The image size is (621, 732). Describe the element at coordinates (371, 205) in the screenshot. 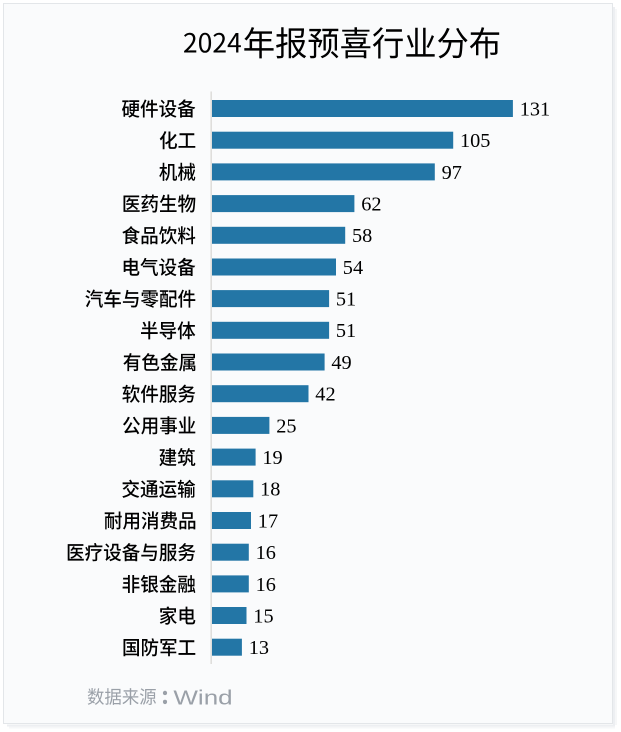

I see `svg-text: 62` at that location.